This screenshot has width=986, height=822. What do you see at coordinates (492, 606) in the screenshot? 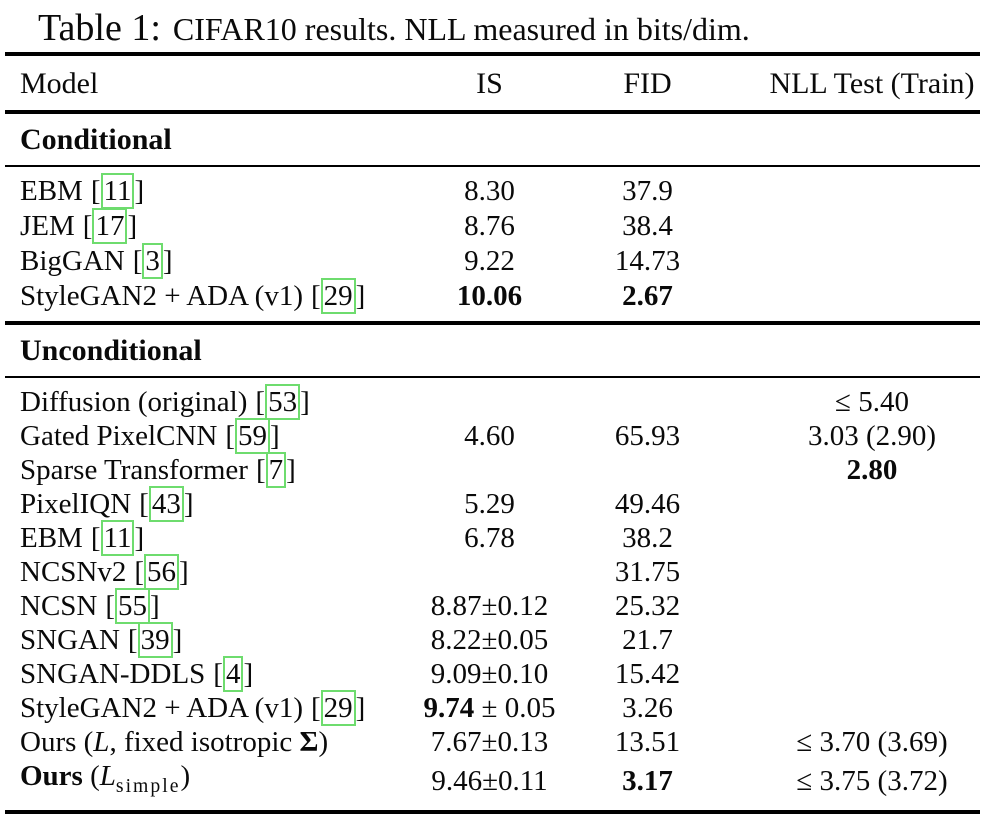
I see `table-row: NCSN 55 8.87±0.12 25.32` at bounding box center [492, 606].